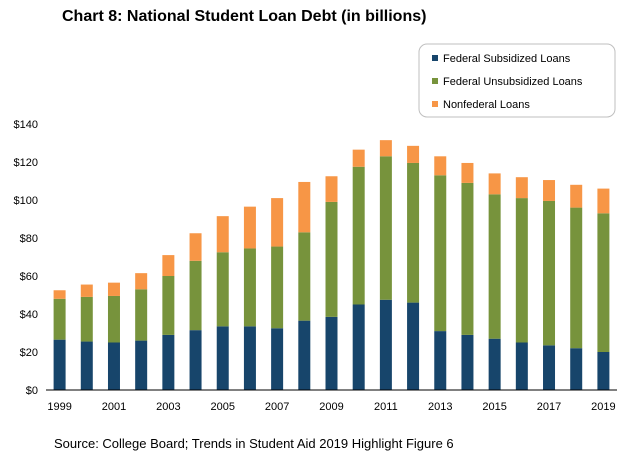 This screenshot has width=635, height=466. What do you see at coordinates (26, 201) in the screenshot?
I see `y-tick-label: $100` at bounding box center [26, 201].